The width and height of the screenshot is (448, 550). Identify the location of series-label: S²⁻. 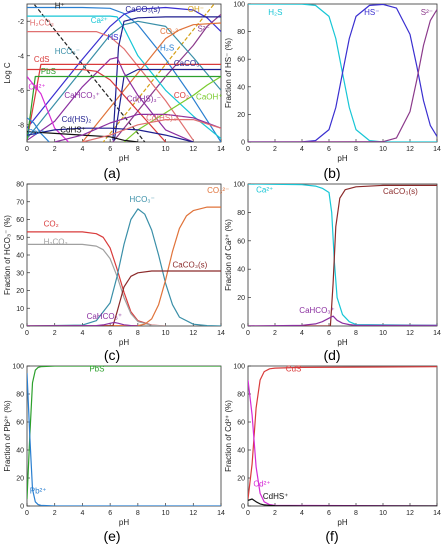
(427, 12).